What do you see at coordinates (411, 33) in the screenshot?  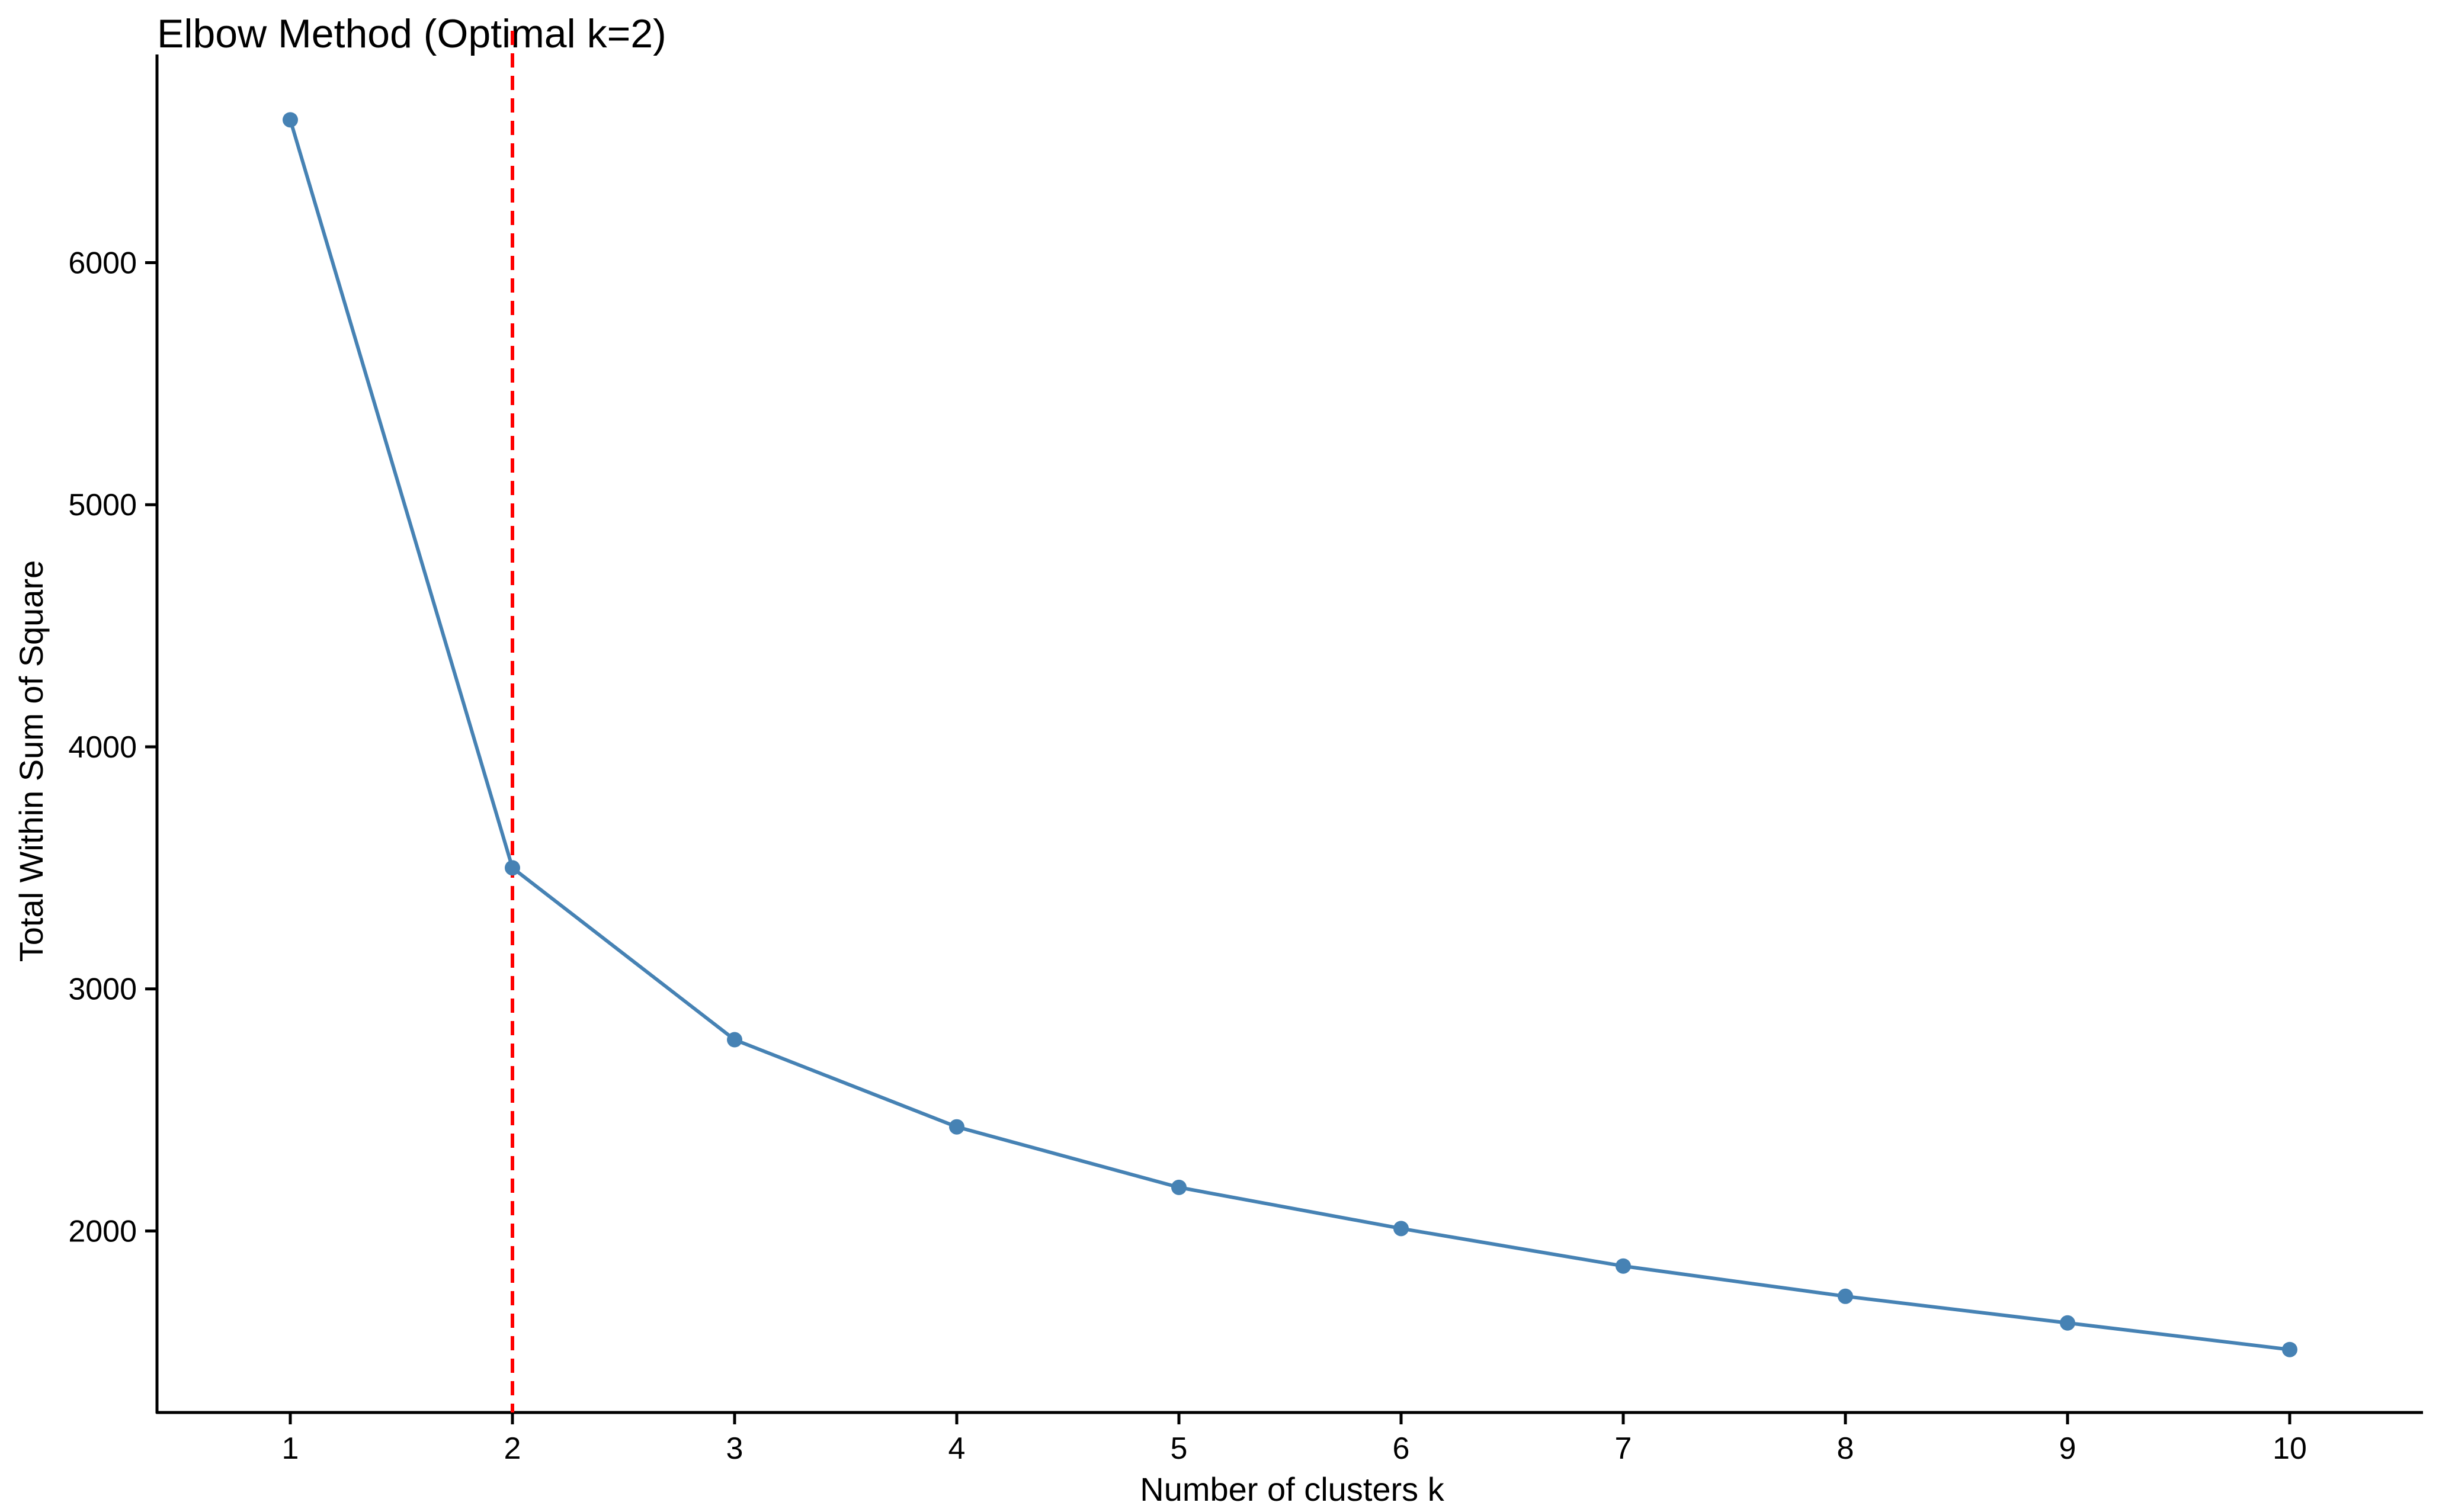 I see `chart-title: Elbow Method (Optimal k=2)` at bounding box center [411, 33].